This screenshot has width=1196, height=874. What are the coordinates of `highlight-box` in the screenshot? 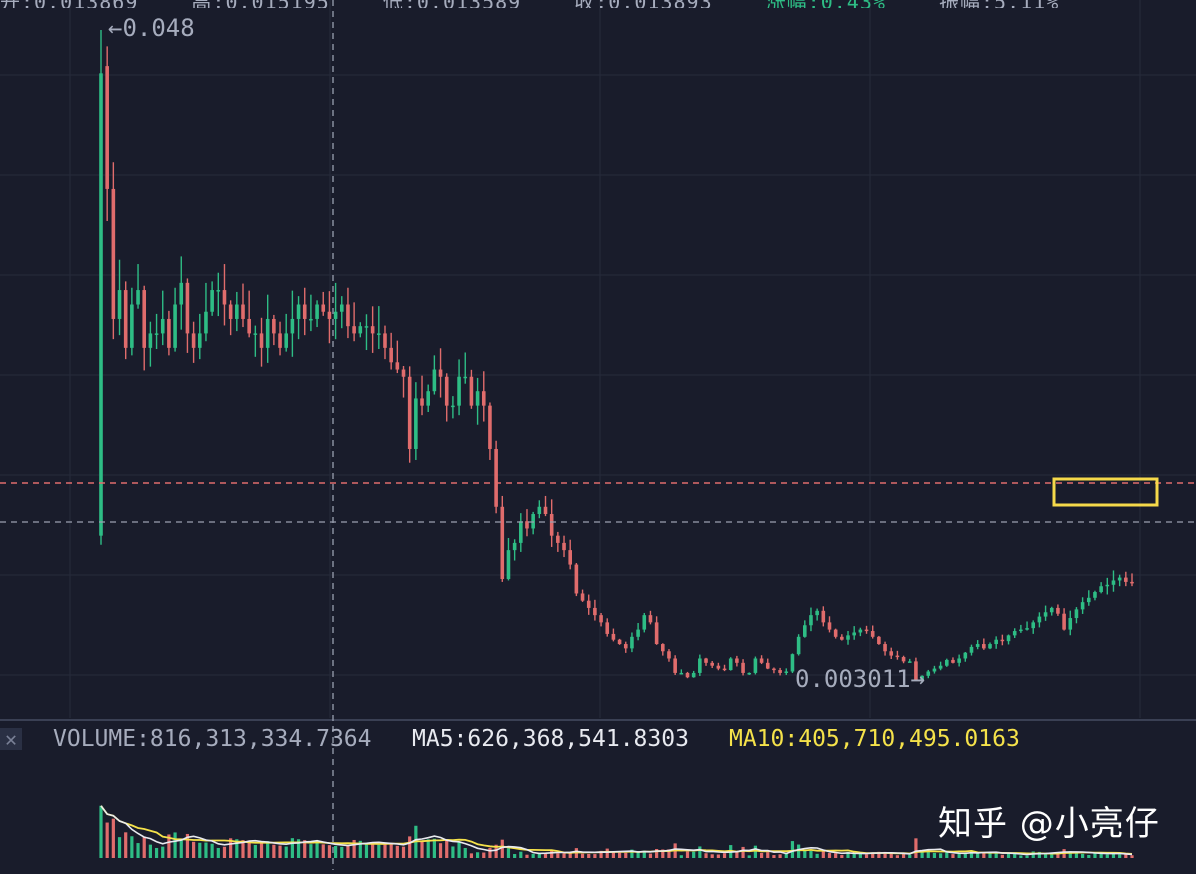 It's located at (1105, 492).